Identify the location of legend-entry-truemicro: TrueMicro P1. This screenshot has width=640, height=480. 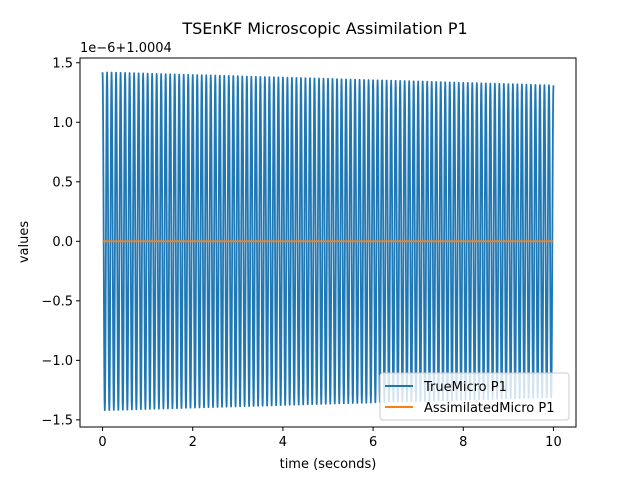
(465, 387).